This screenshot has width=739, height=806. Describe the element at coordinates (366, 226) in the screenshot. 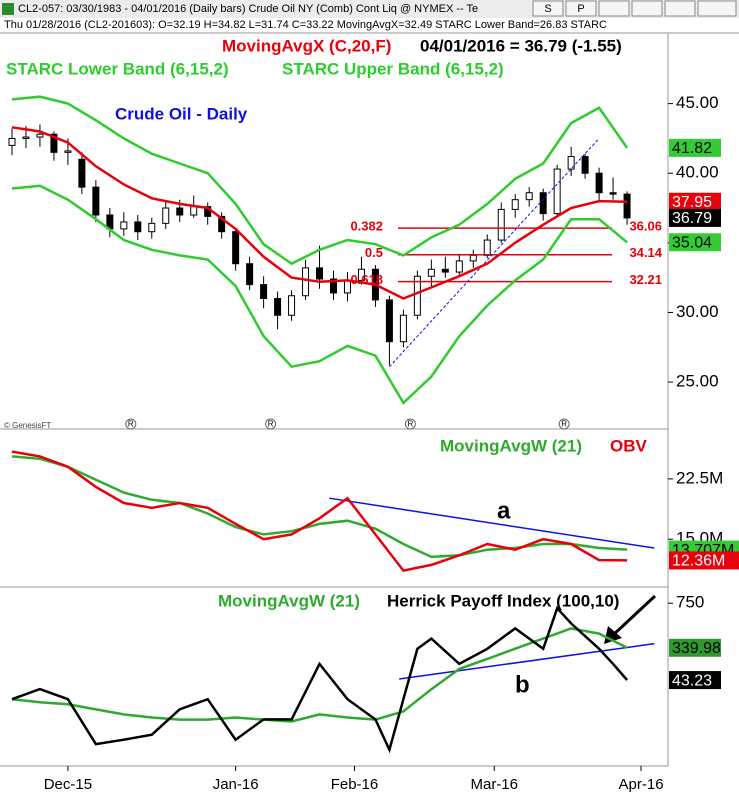

I see `fib-label: 0.382` at that location.